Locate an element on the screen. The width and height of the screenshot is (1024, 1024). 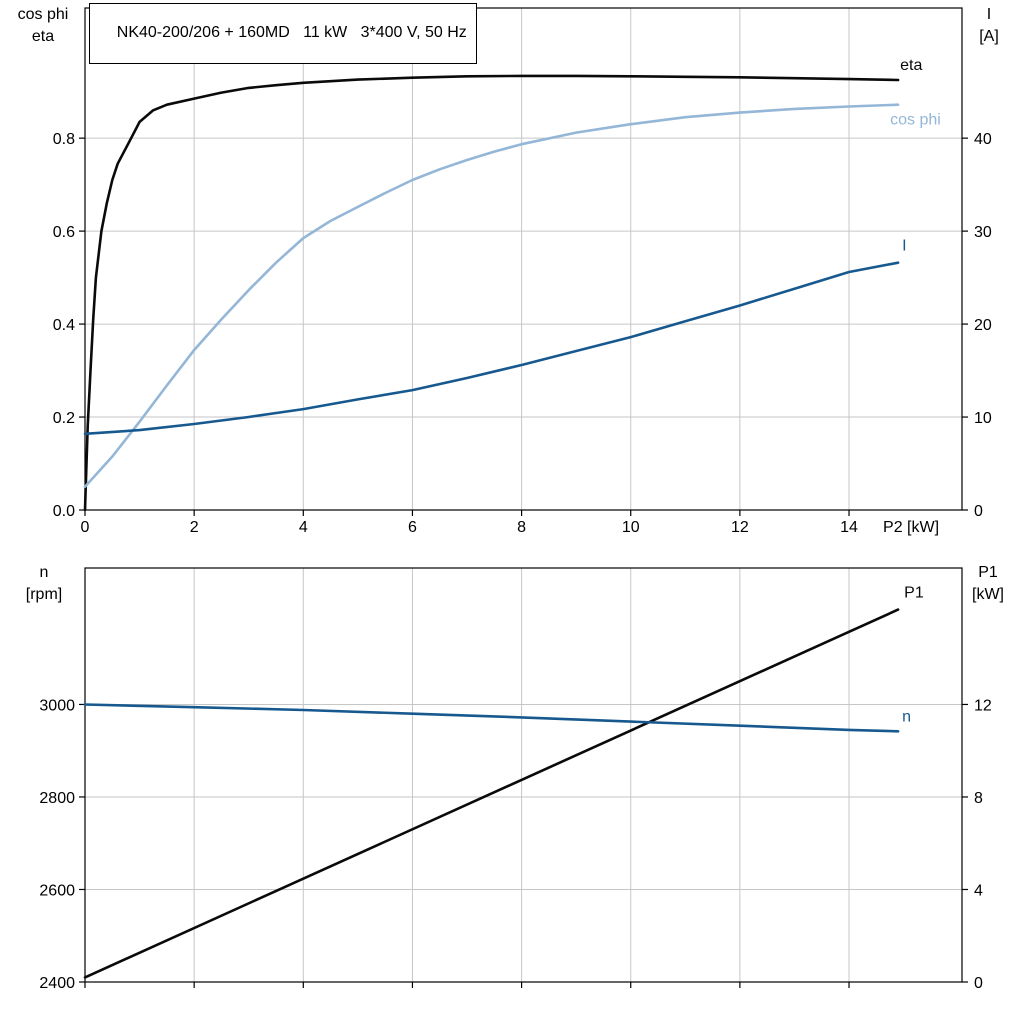
y-right-tick-label: 8 is located at coordinates (978, 798).